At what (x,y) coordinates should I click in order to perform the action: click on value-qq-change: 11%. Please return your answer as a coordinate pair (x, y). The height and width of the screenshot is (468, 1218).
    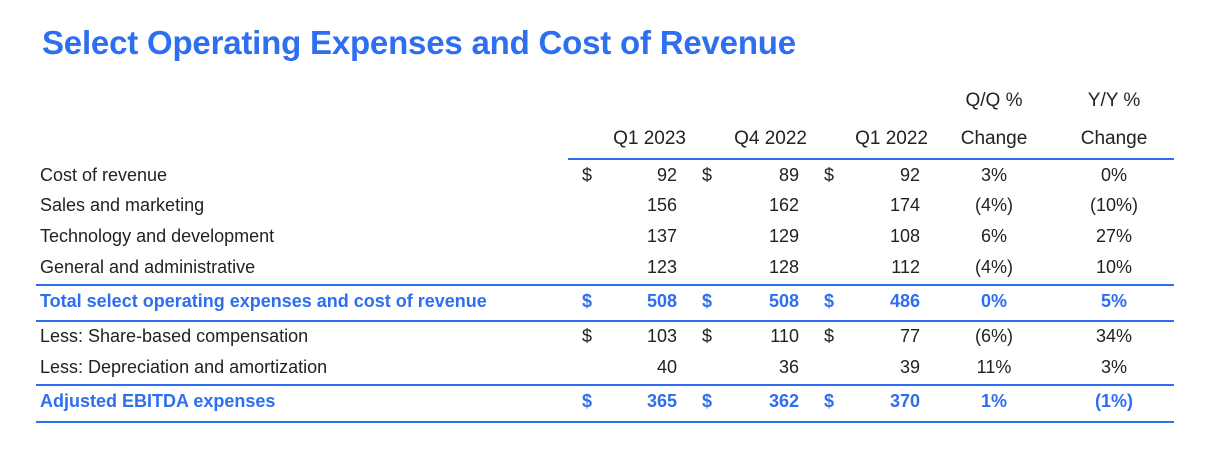
    Looking at the image, I should click on (994, 367).